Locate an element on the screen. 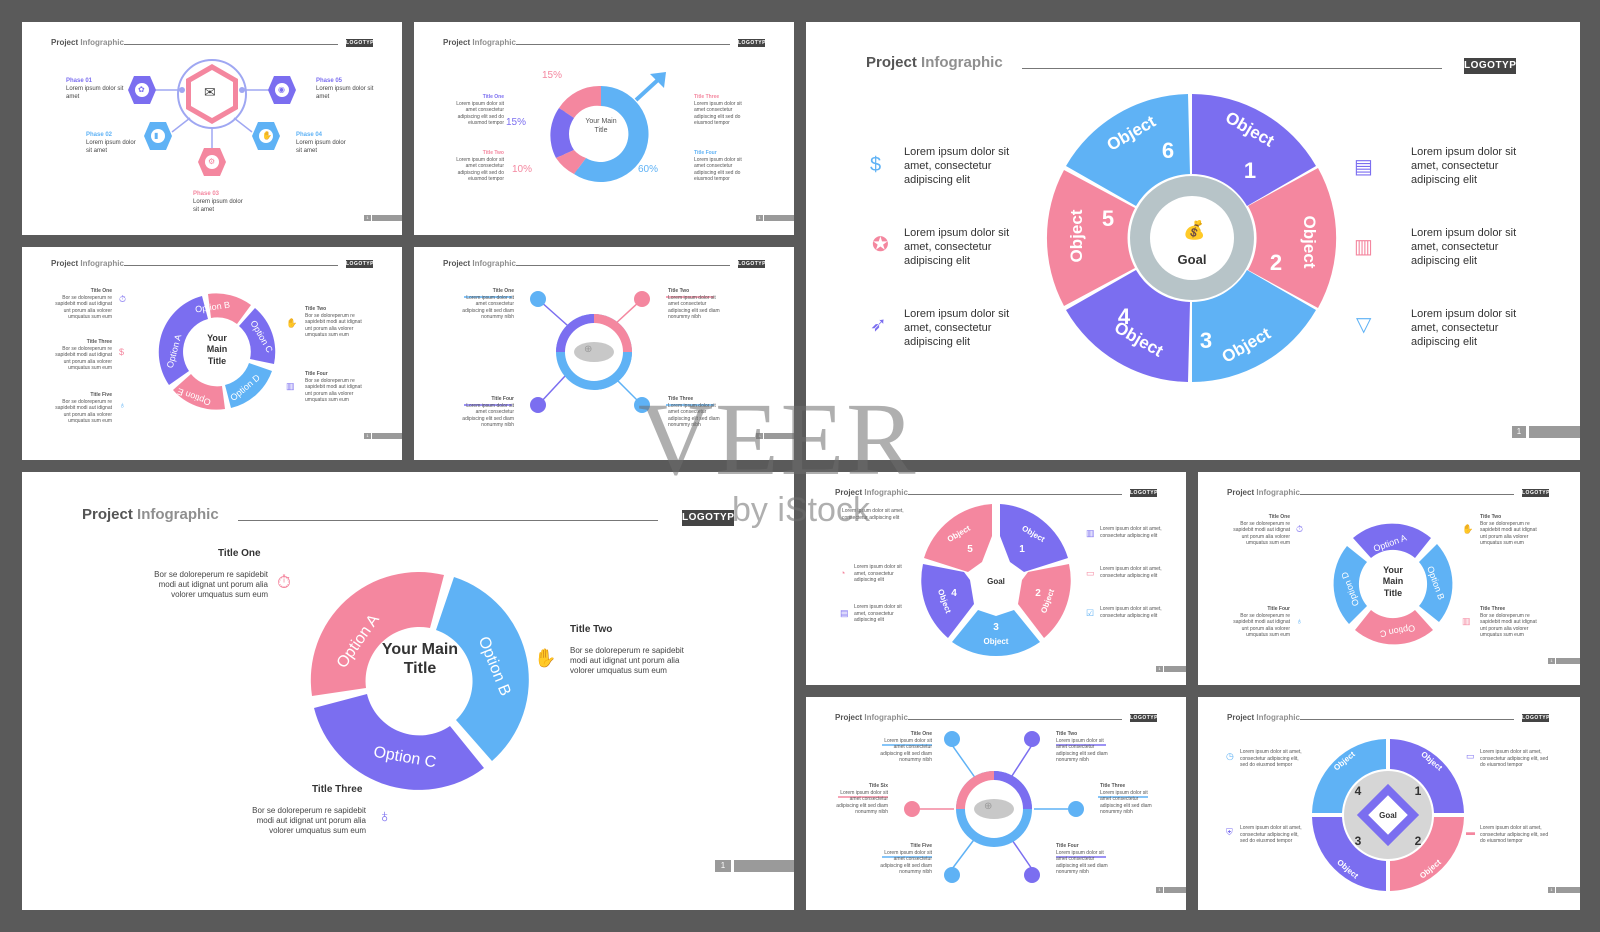 This screenshot has height=932, width=1600. segment-5-label: Object is located at coordinates (1076, 235).